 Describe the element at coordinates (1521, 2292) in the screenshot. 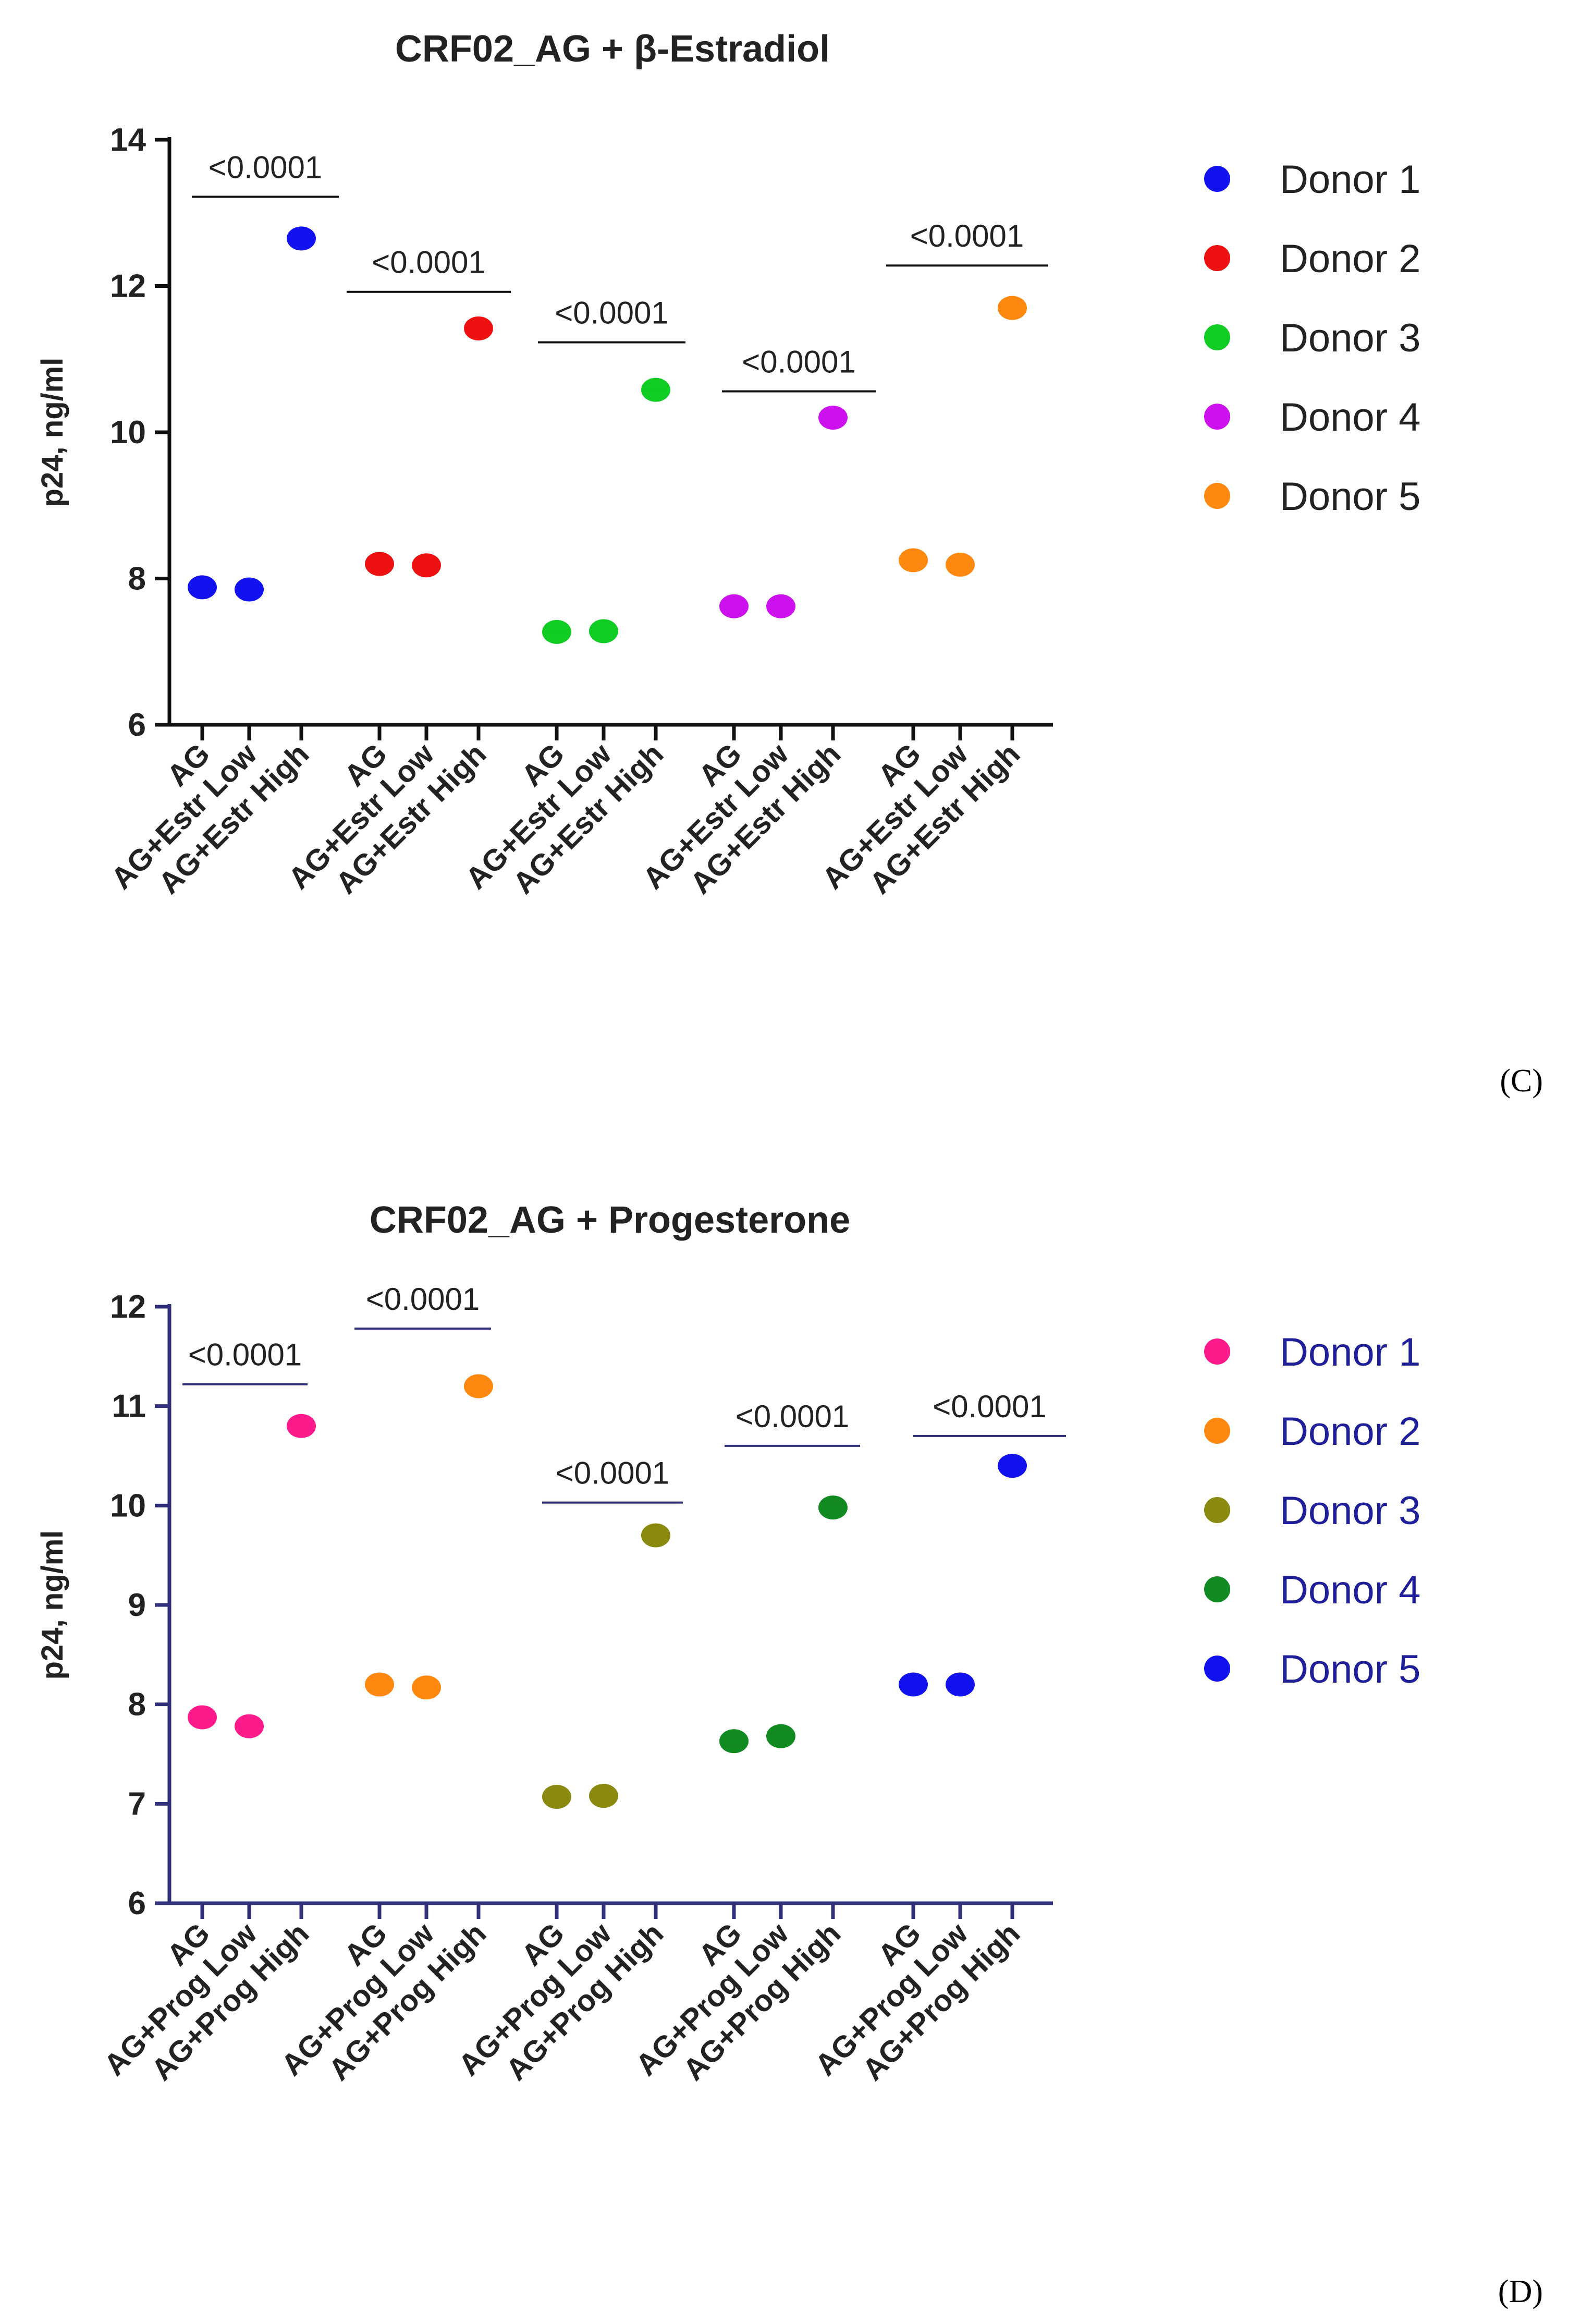

I see `panel-label: (D)` at that location.